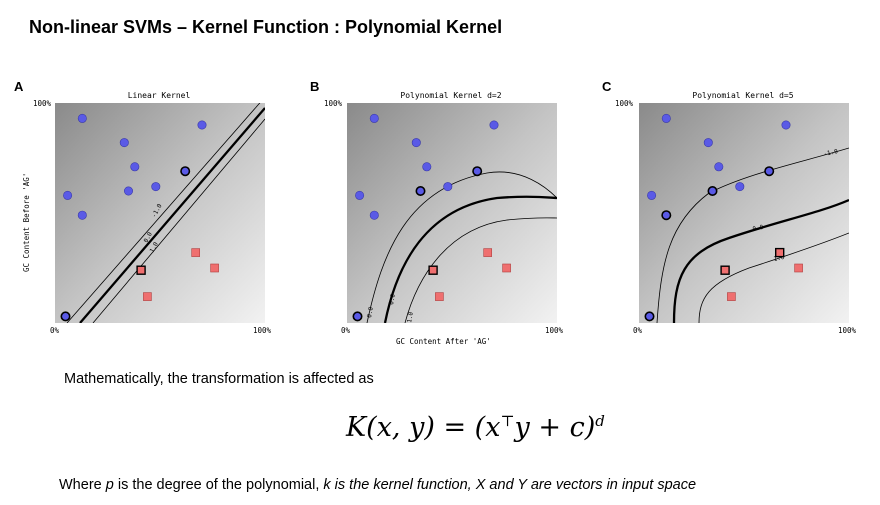 The width and height of the screenshot is (880, 505). I want to click on panel-a-title: Linear Kernel, so click(159, 95).